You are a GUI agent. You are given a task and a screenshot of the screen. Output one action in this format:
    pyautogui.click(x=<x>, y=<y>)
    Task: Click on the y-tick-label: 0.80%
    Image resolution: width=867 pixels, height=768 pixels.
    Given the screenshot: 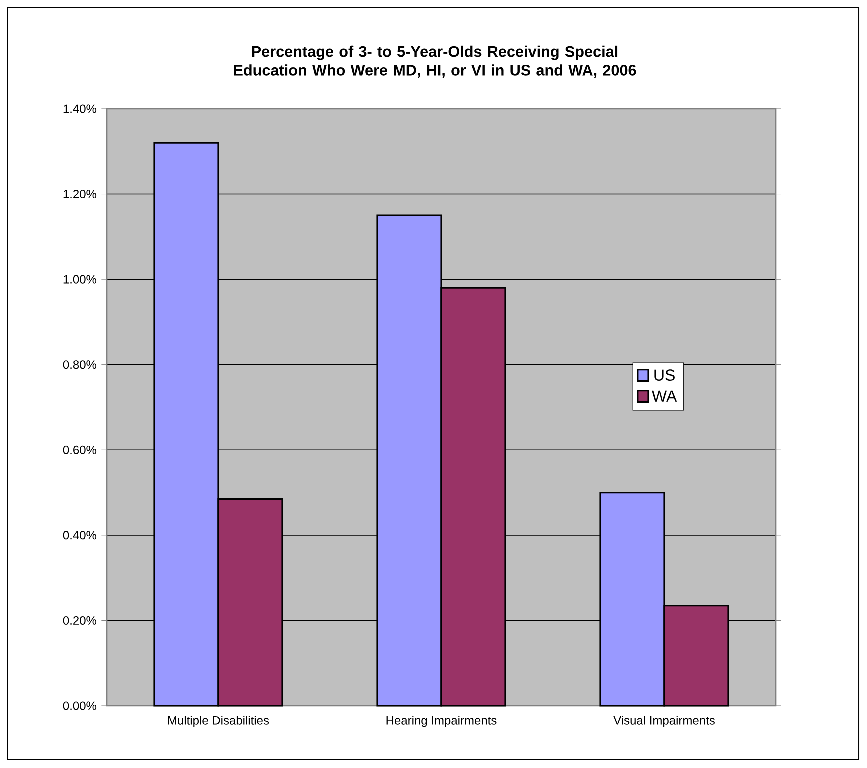 What is the action you would take?
    pyautogui.click(x=80, y=365)
    